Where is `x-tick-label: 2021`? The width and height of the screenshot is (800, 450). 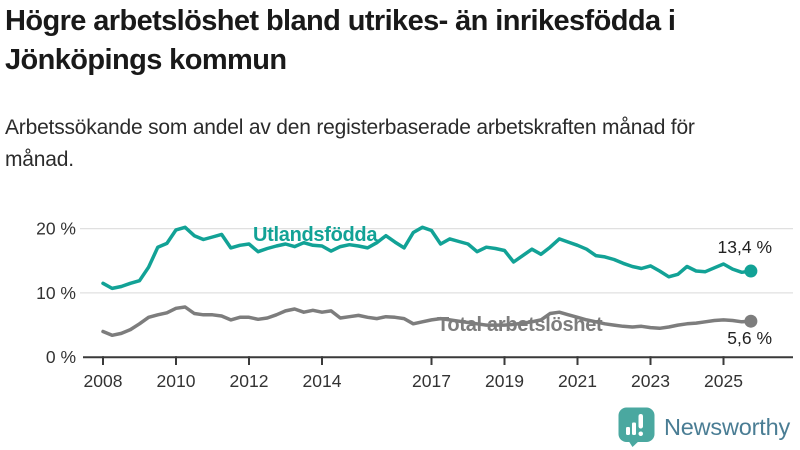
x-tick-label: 2021 is located at coordinates (577, 381).